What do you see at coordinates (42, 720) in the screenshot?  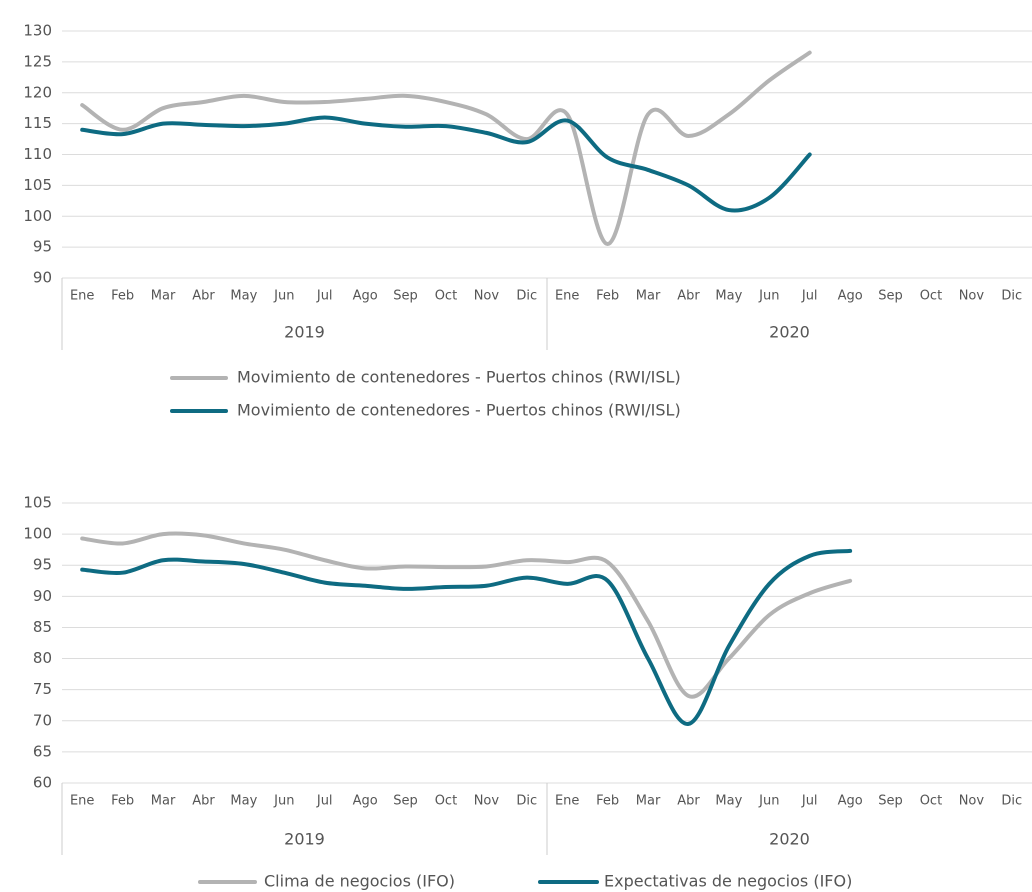 I see `y-tick-label: 70` at bounding box center [42, 720].